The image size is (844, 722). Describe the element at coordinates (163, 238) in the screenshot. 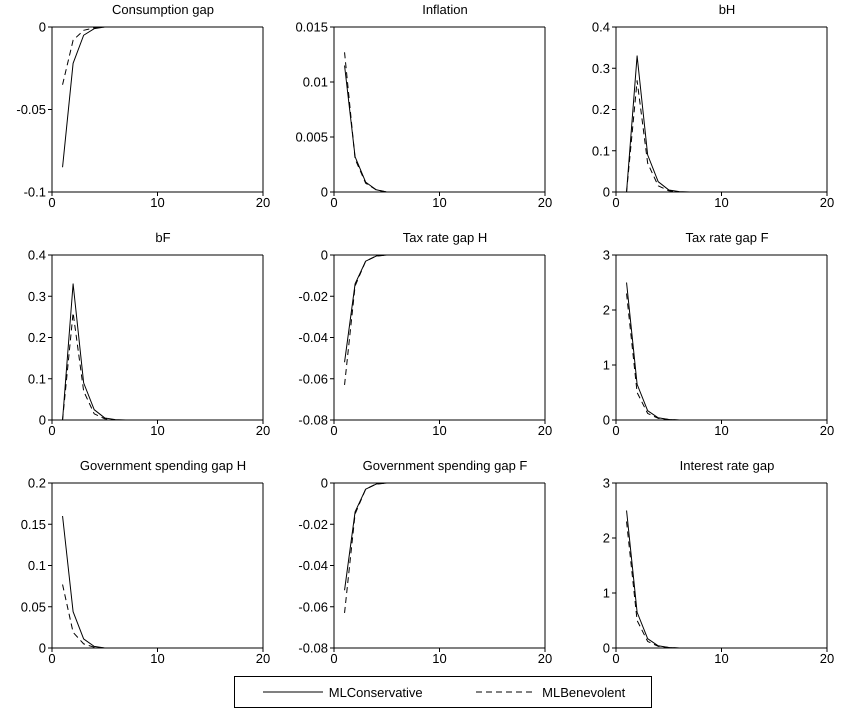

I see `chart-title: bF` at that location.